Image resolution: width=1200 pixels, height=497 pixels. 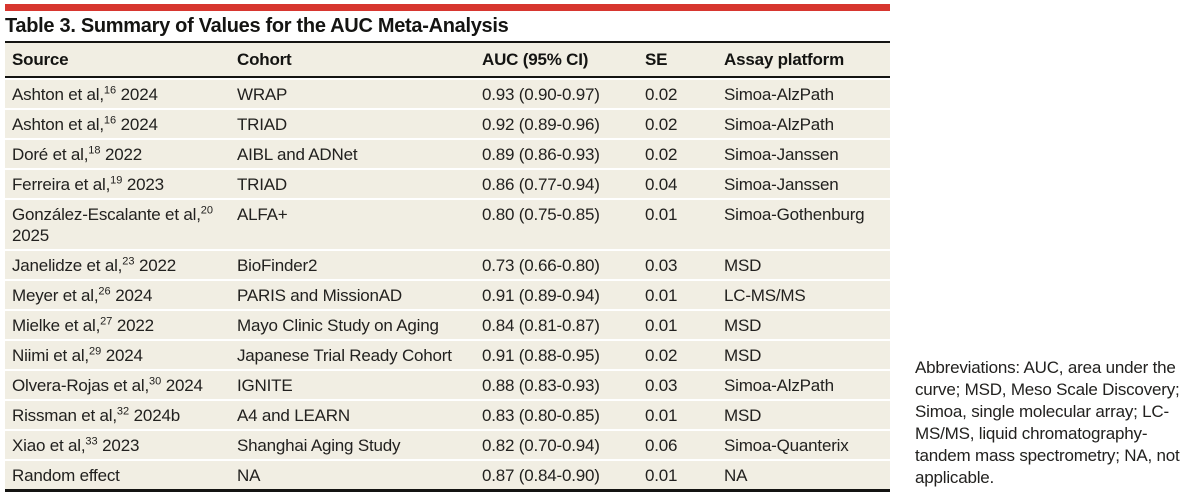 What do you see at coordinates (535, 59) in the screenshot?
I see `column-header-auc: AUC (95% CI)` at bounding box center [535, 59].